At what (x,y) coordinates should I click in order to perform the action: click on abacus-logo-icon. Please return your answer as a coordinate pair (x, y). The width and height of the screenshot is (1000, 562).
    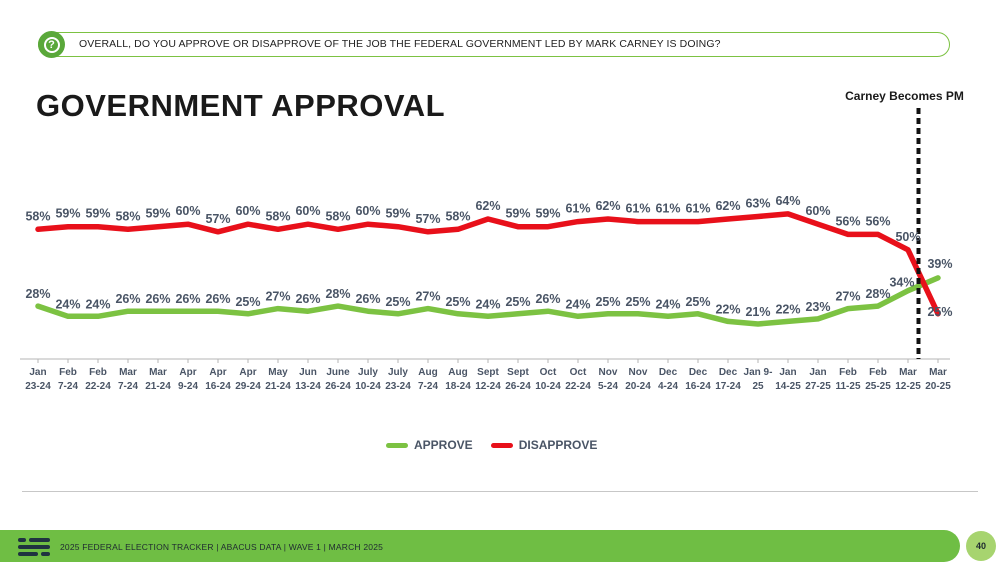
    Looking at the image, I should click on (34, 547).